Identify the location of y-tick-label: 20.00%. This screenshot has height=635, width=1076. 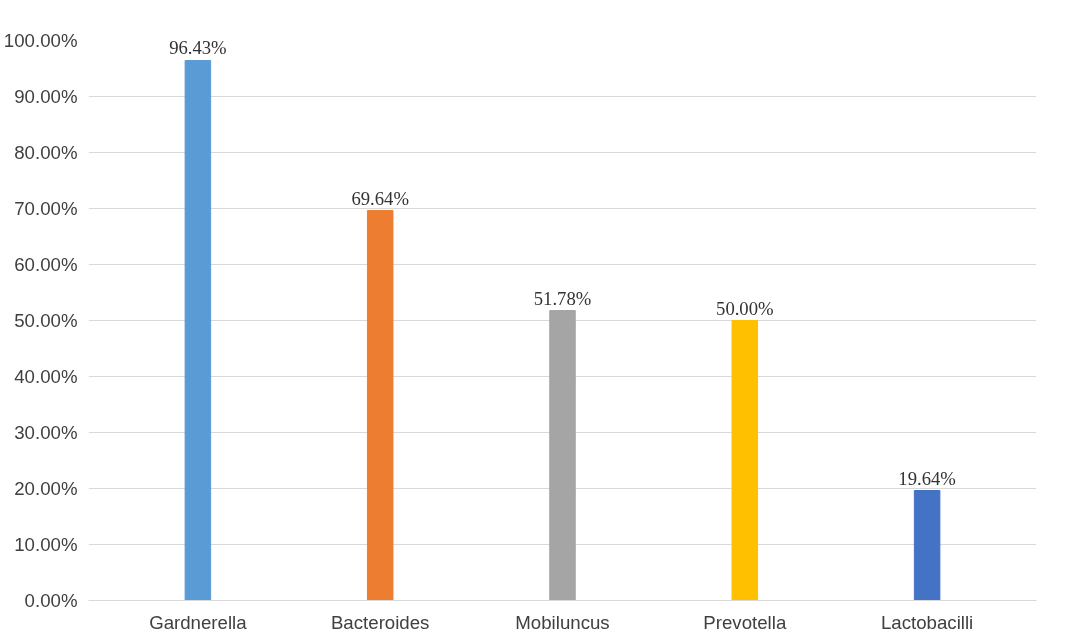
(46, 488).